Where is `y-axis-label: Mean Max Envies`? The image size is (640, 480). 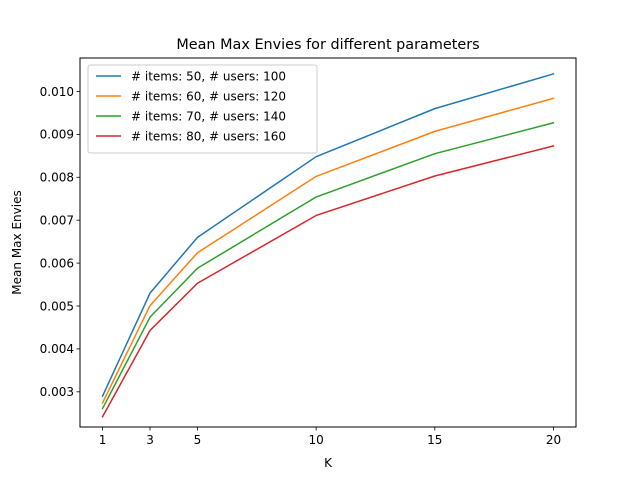 y-axis-label: Mean Max Envies is located at coordinates (17, 242).